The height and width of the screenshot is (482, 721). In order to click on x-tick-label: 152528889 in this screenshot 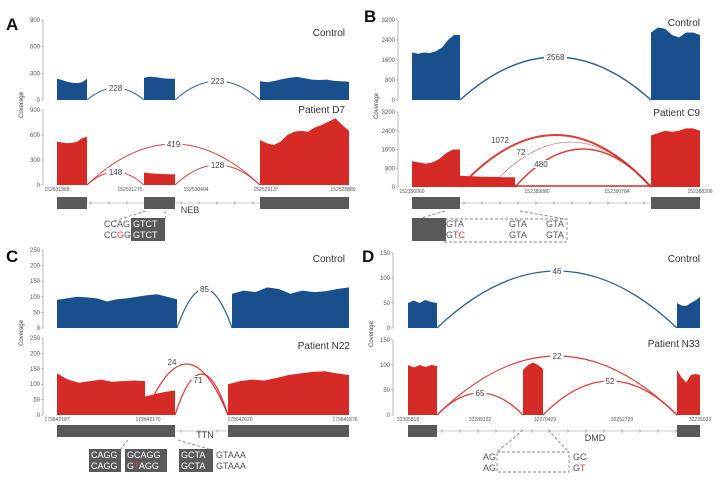, I will do `click(342, 190)`.